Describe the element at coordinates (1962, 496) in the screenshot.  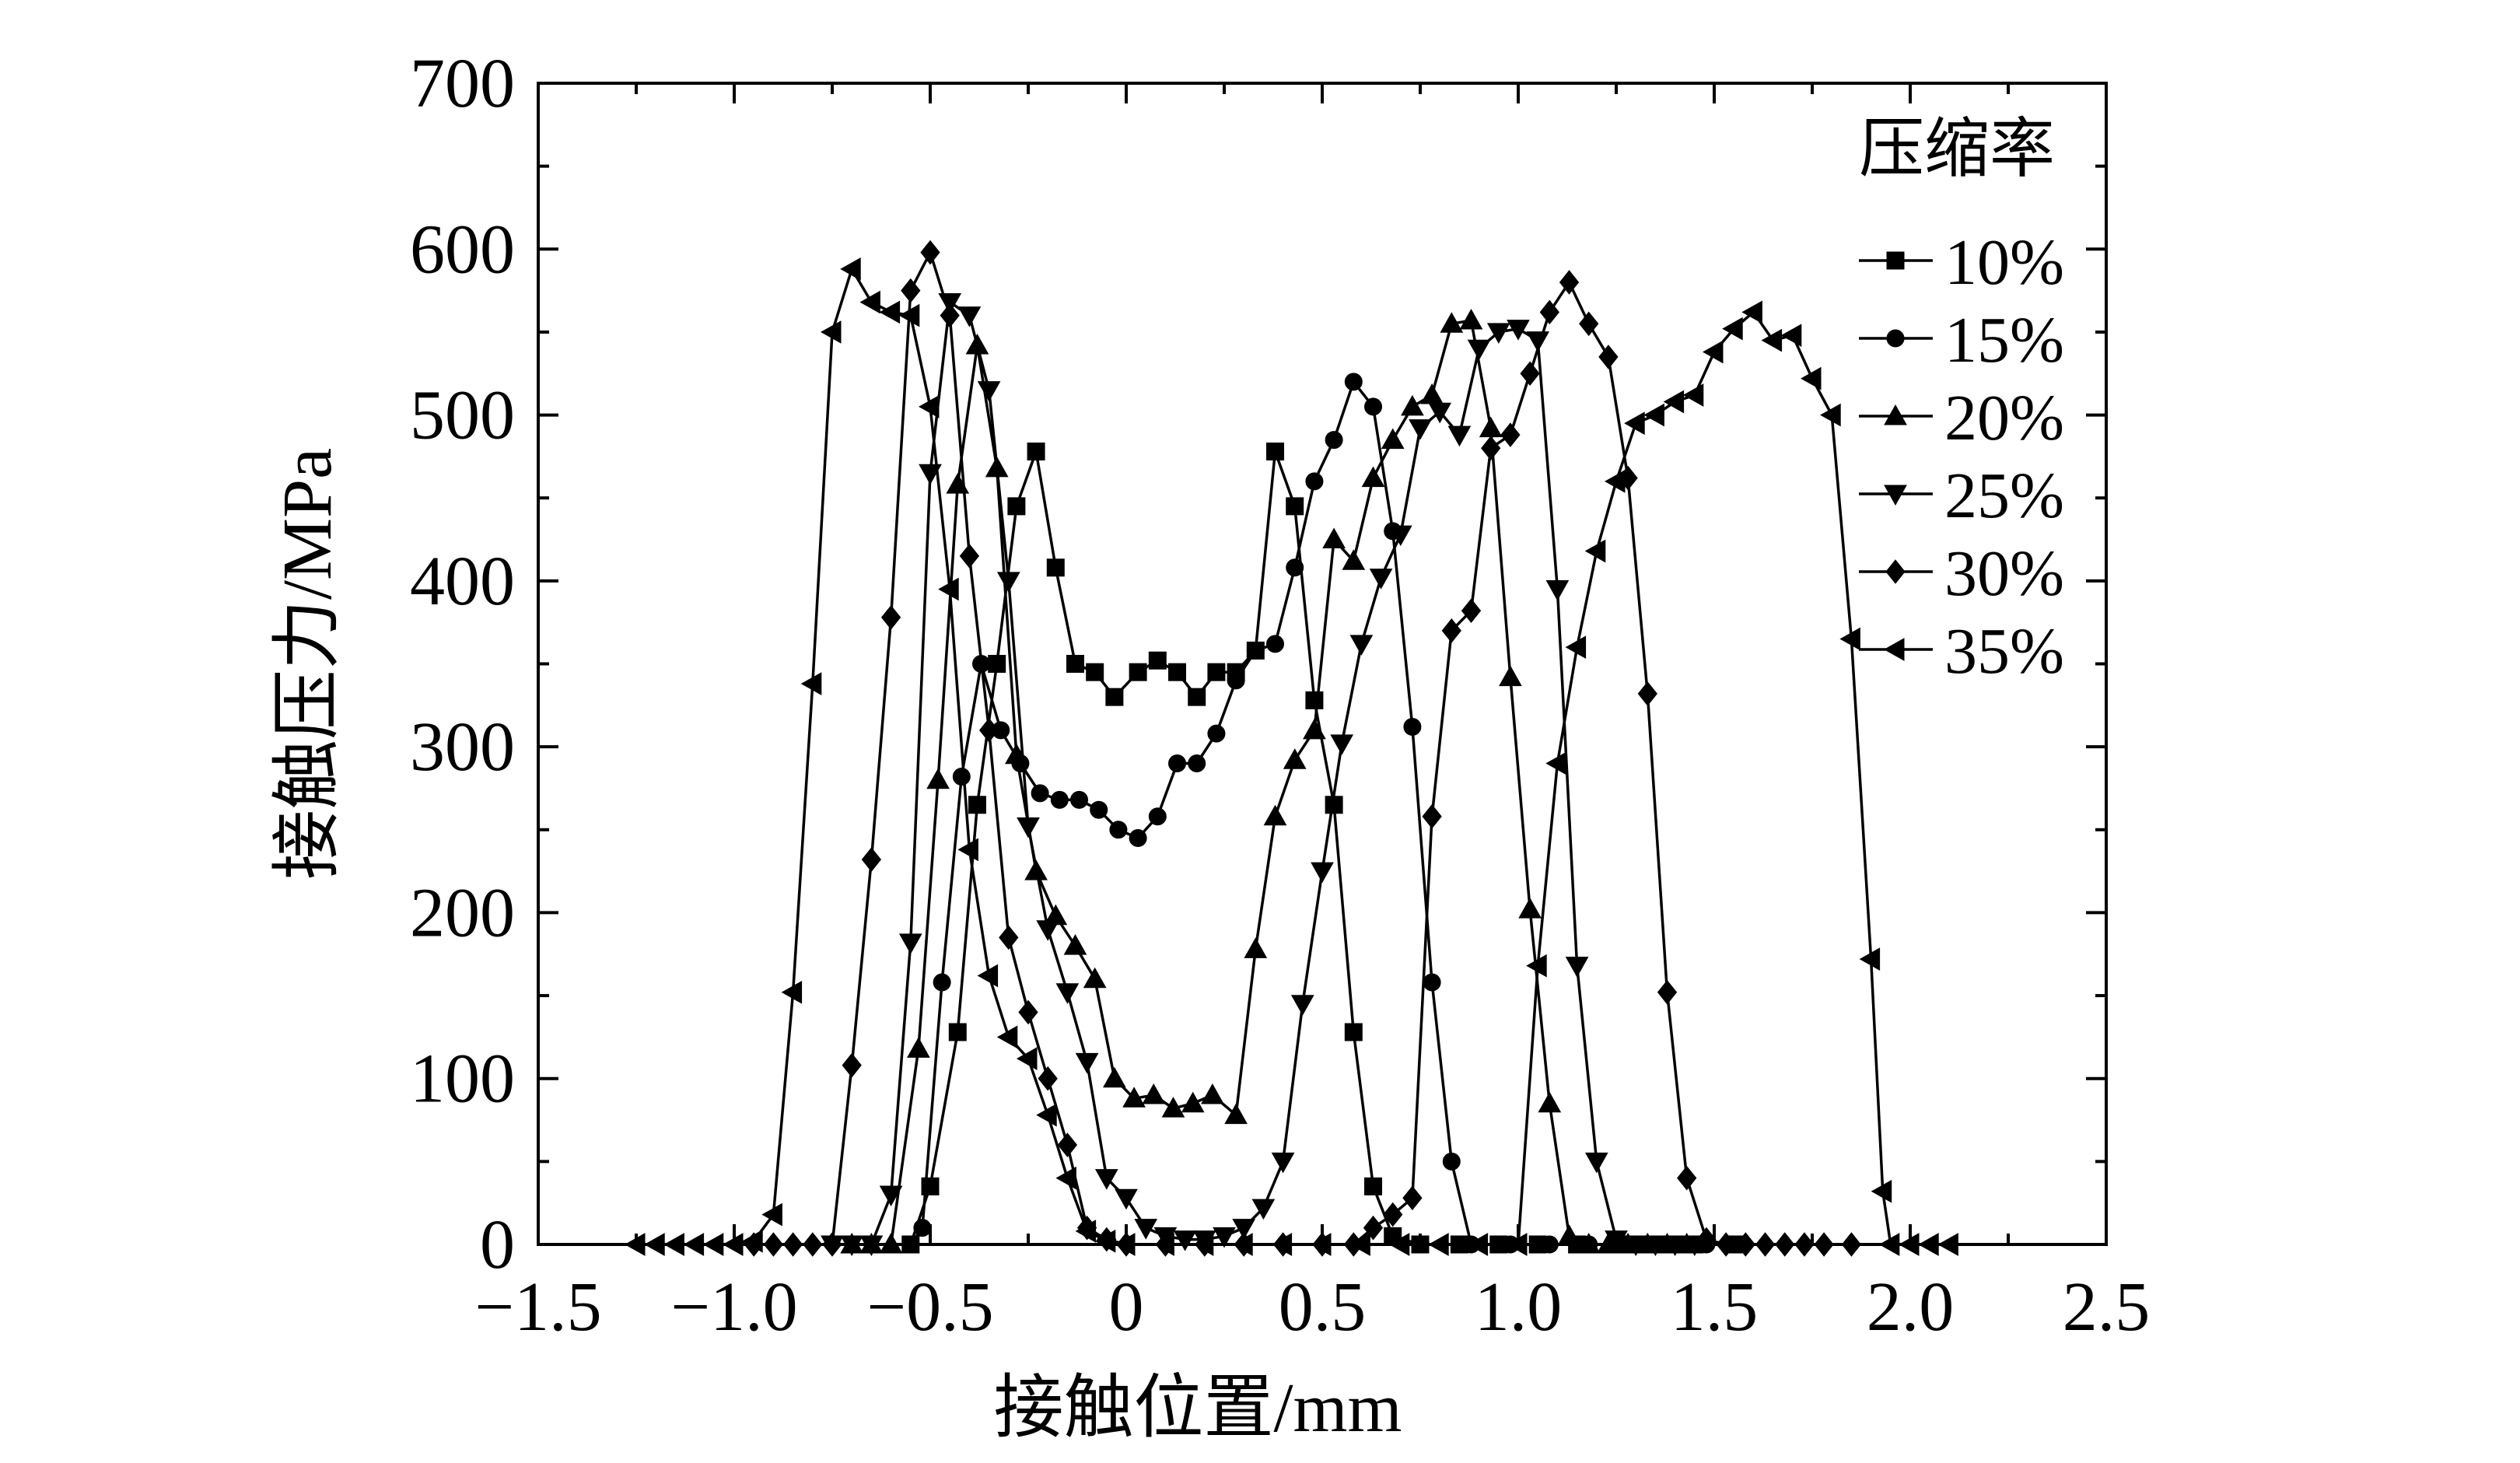
I see `legend-item: 25%` at that location.